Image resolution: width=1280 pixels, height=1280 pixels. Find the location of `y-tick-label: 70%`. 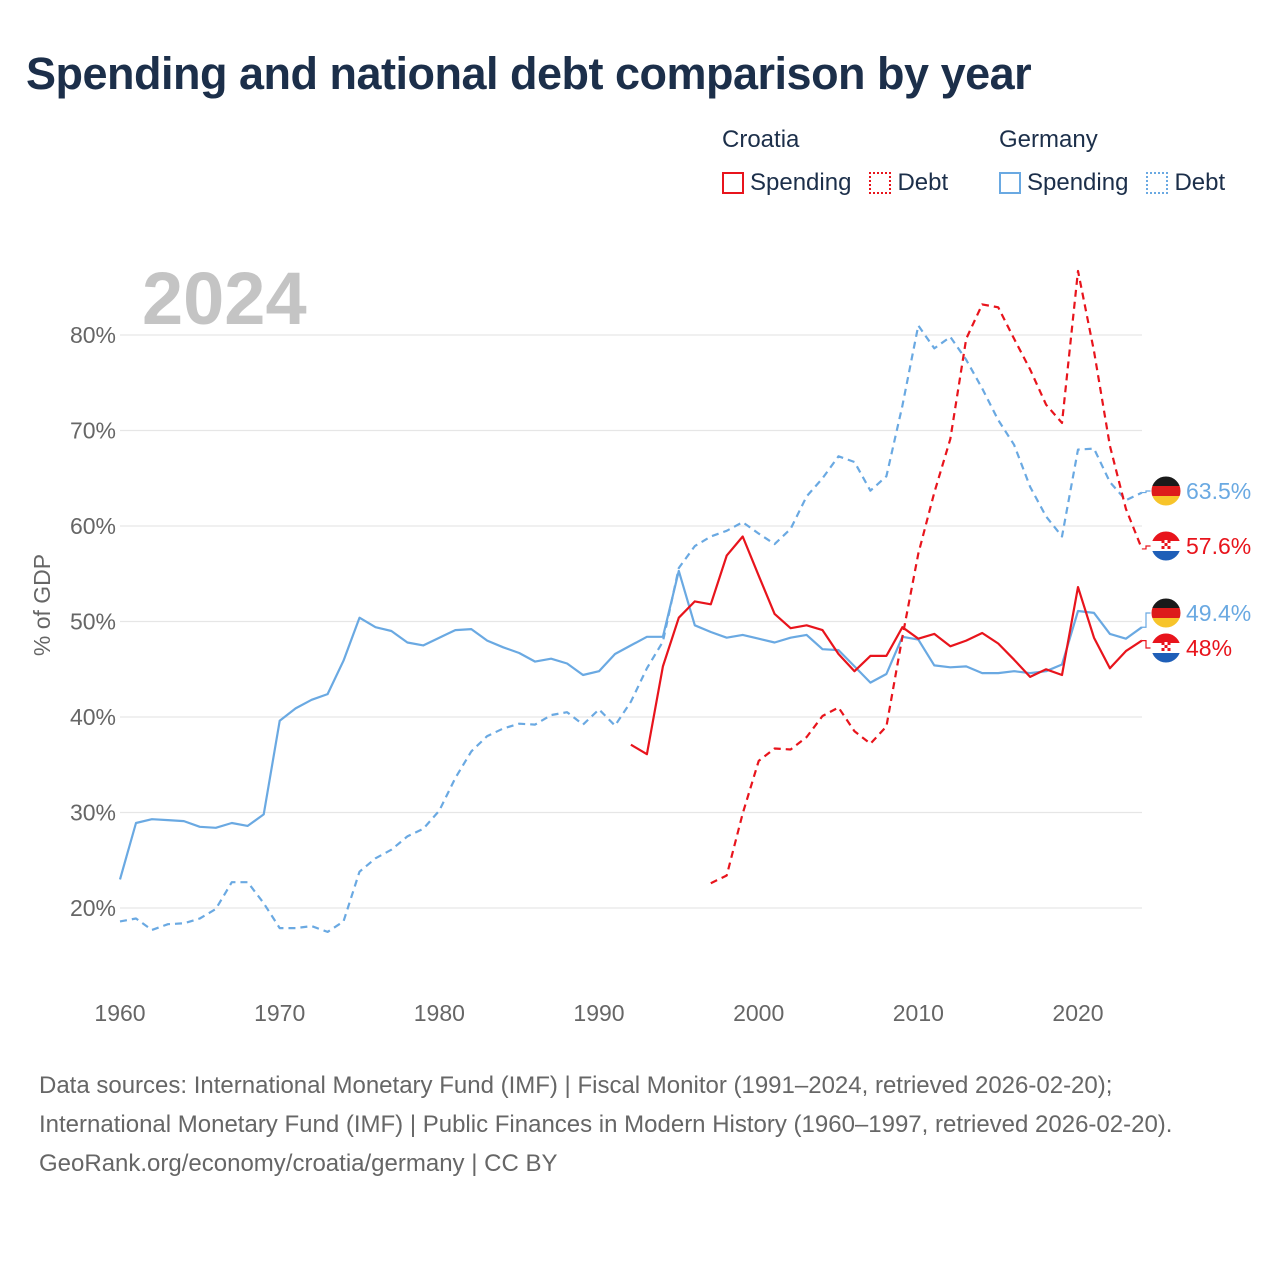

y-tick-label: 70% is located at coordinates (93, 431).